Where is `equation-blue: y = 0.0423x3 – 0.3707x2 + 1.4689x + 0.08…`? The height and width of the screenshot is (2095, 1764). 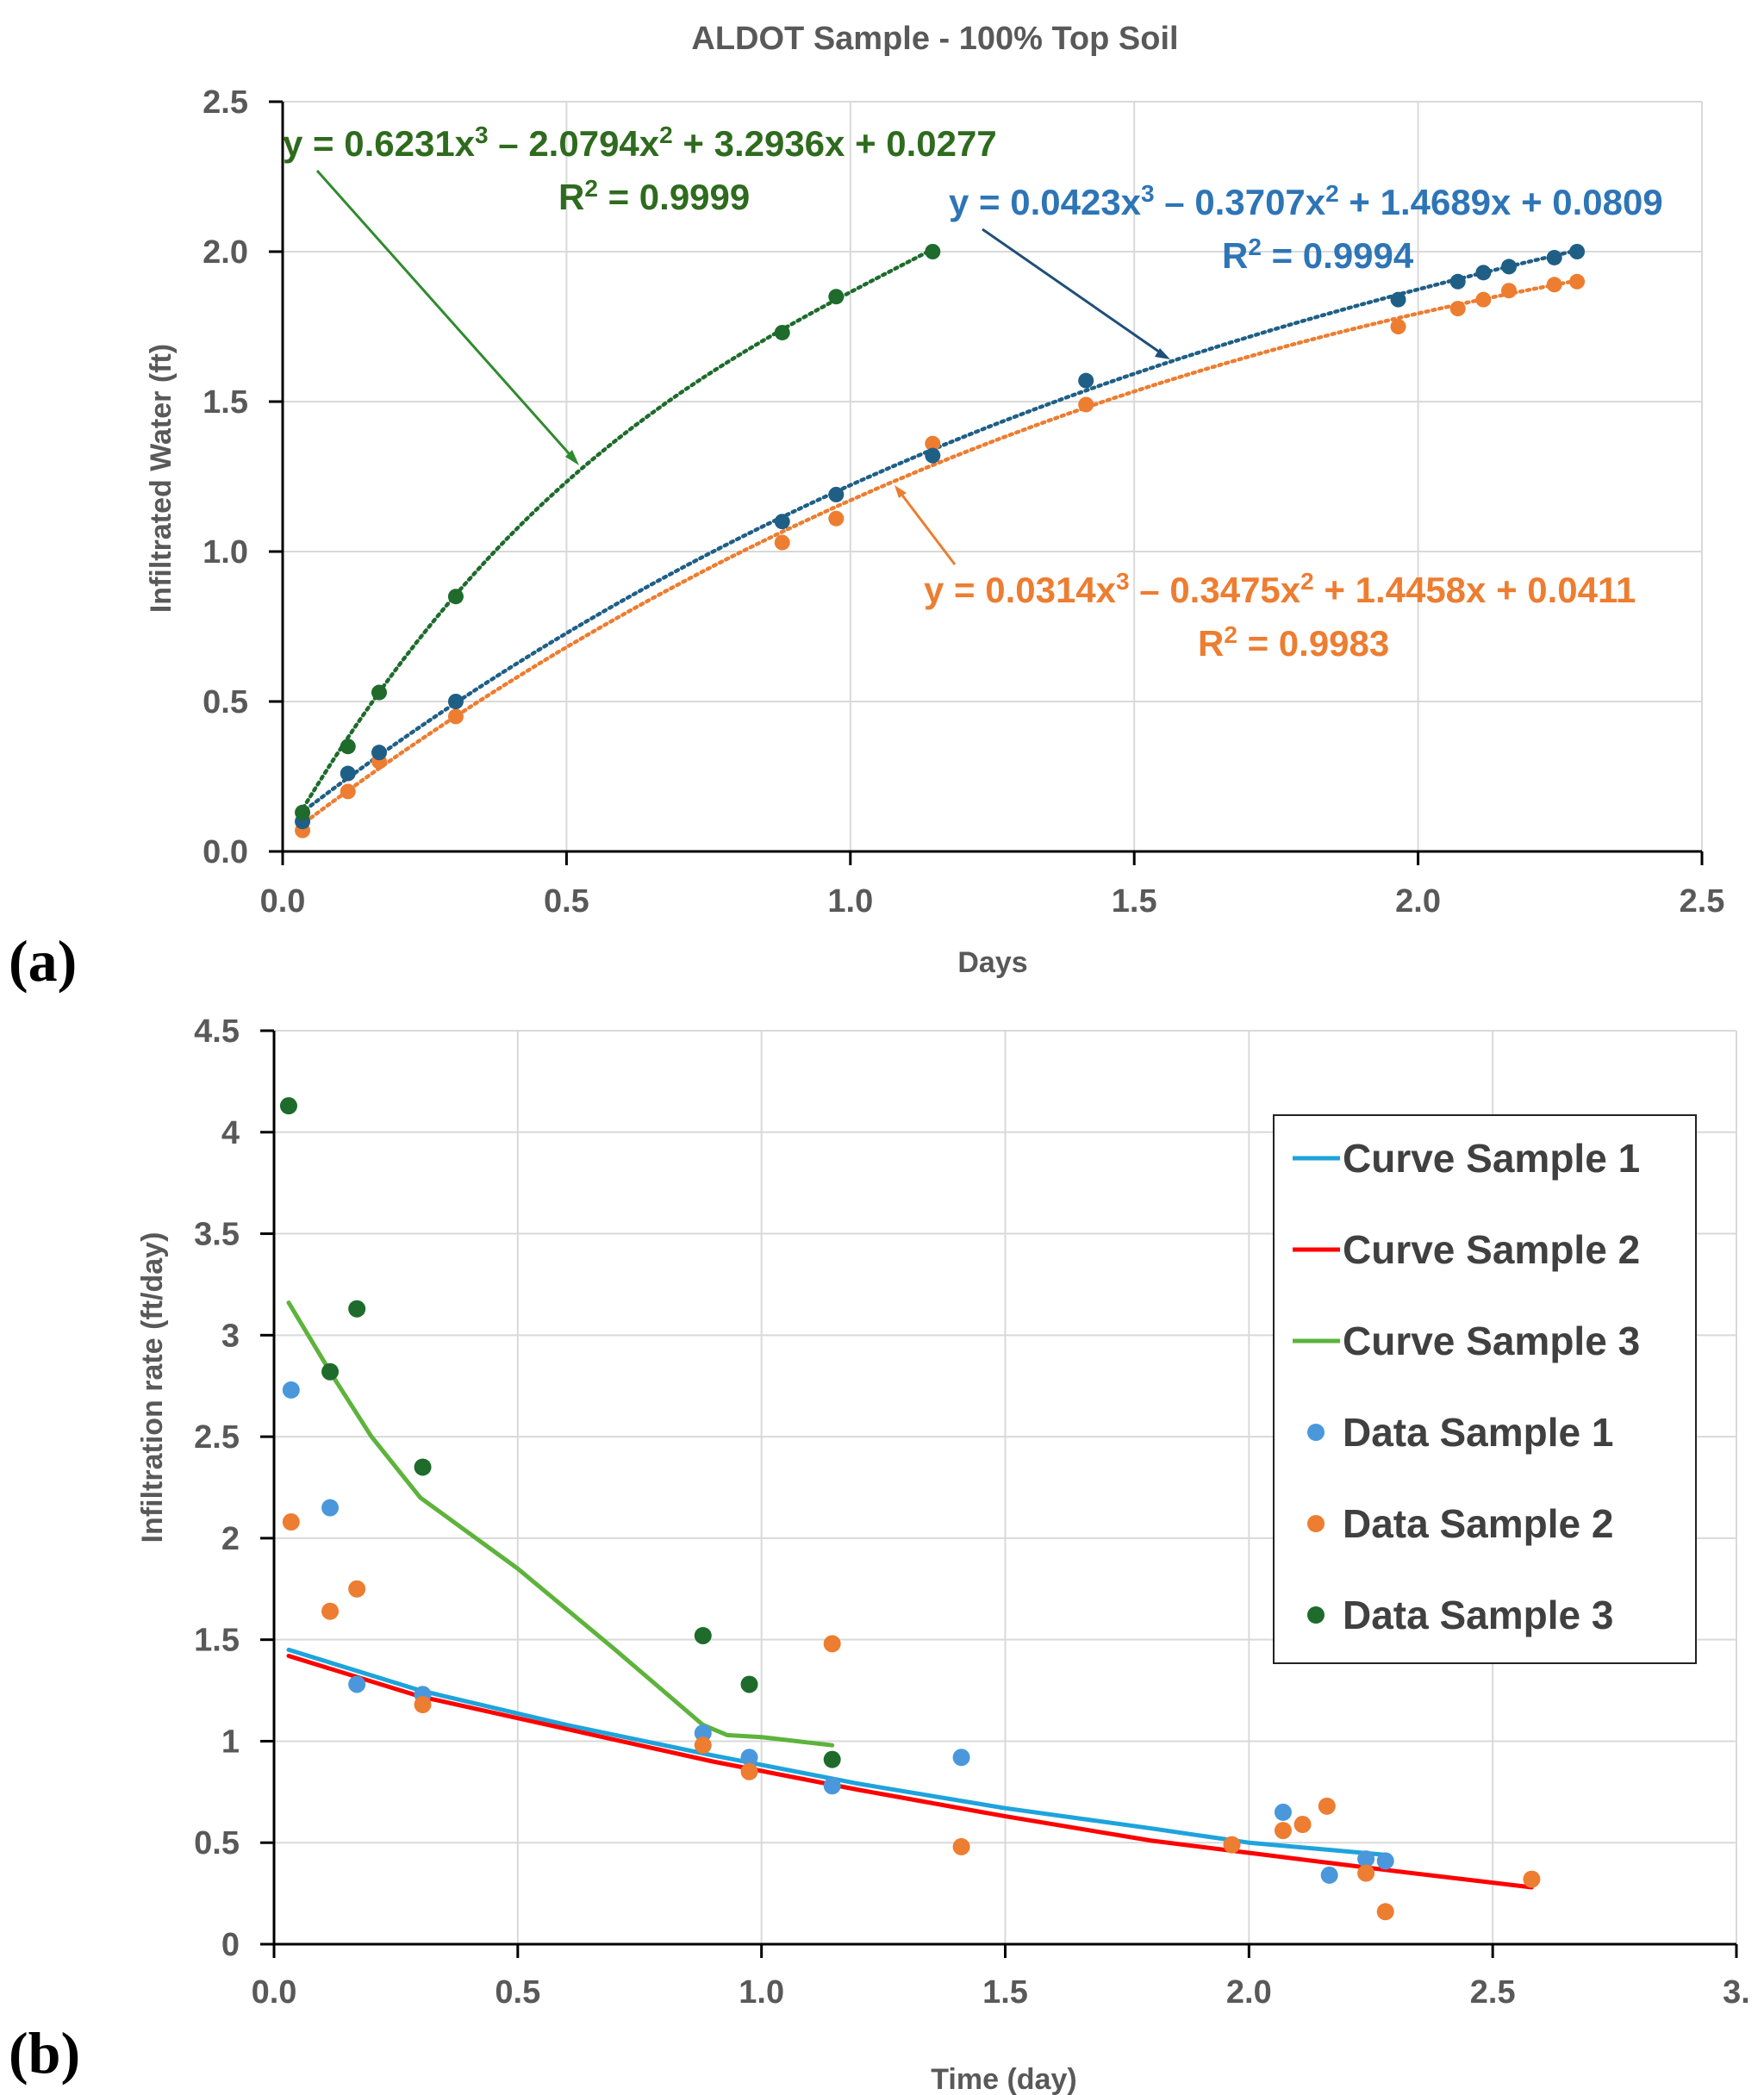
equation-blue: y = 0.0423x3 – 0.3707x2 + 1.4689x + 0.08… is located at coordinates (1306, 202).